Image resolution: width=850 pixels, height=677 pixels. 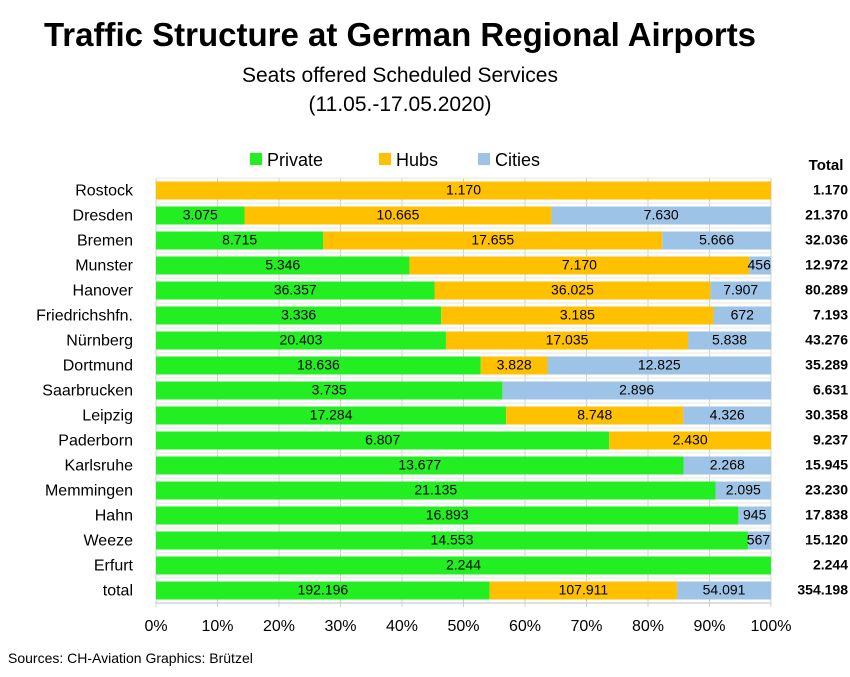 I want to click on data-label: 2.095, so click(x=743, y=490).